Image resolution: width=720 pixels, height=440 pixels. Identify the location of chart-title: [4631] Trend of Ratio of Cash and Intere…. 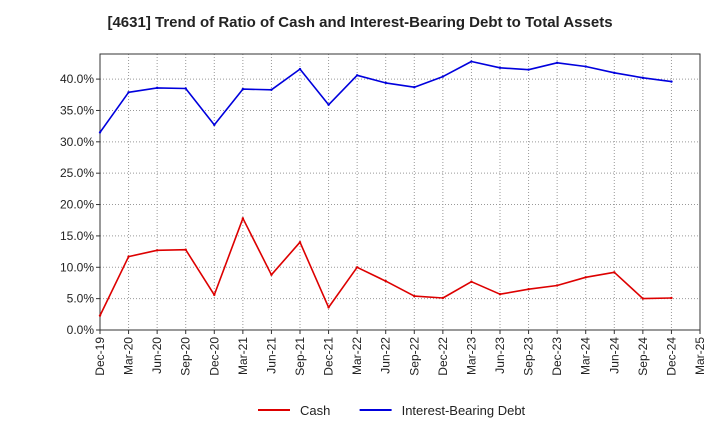
(360, 22).